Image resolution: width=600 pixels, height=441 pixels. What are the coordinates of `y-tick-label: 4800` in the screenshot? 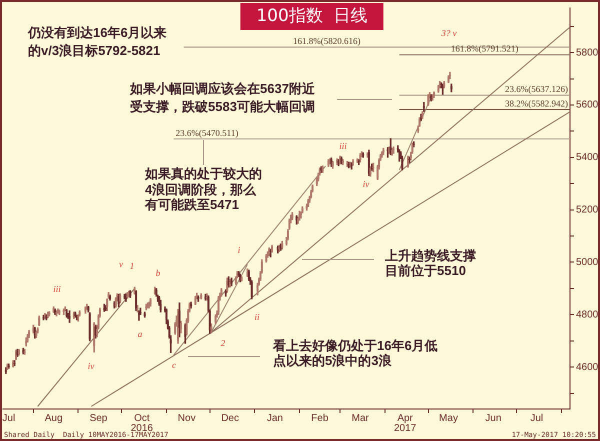 It's located at (587, 314).